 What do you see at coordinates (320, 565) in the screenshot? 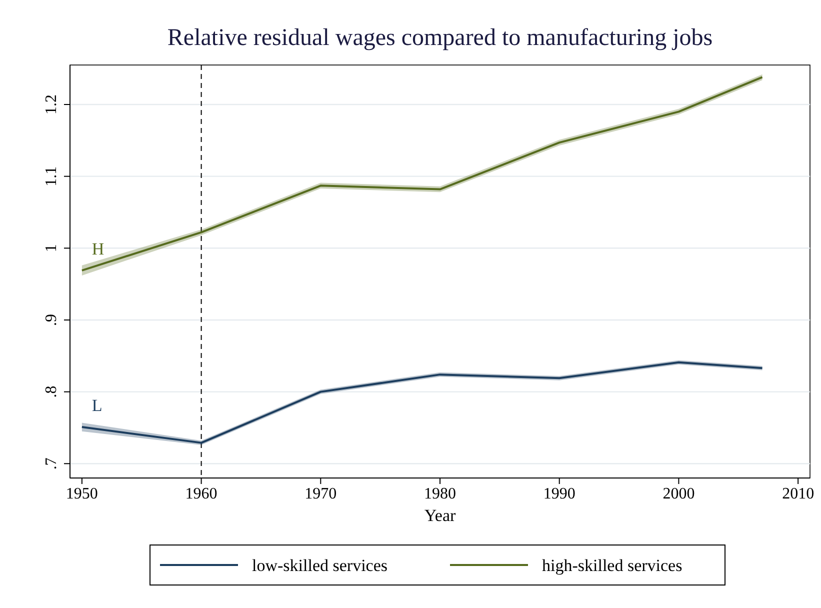
I see `legend-label: low-skilled services` at bounding box center [320, 565].